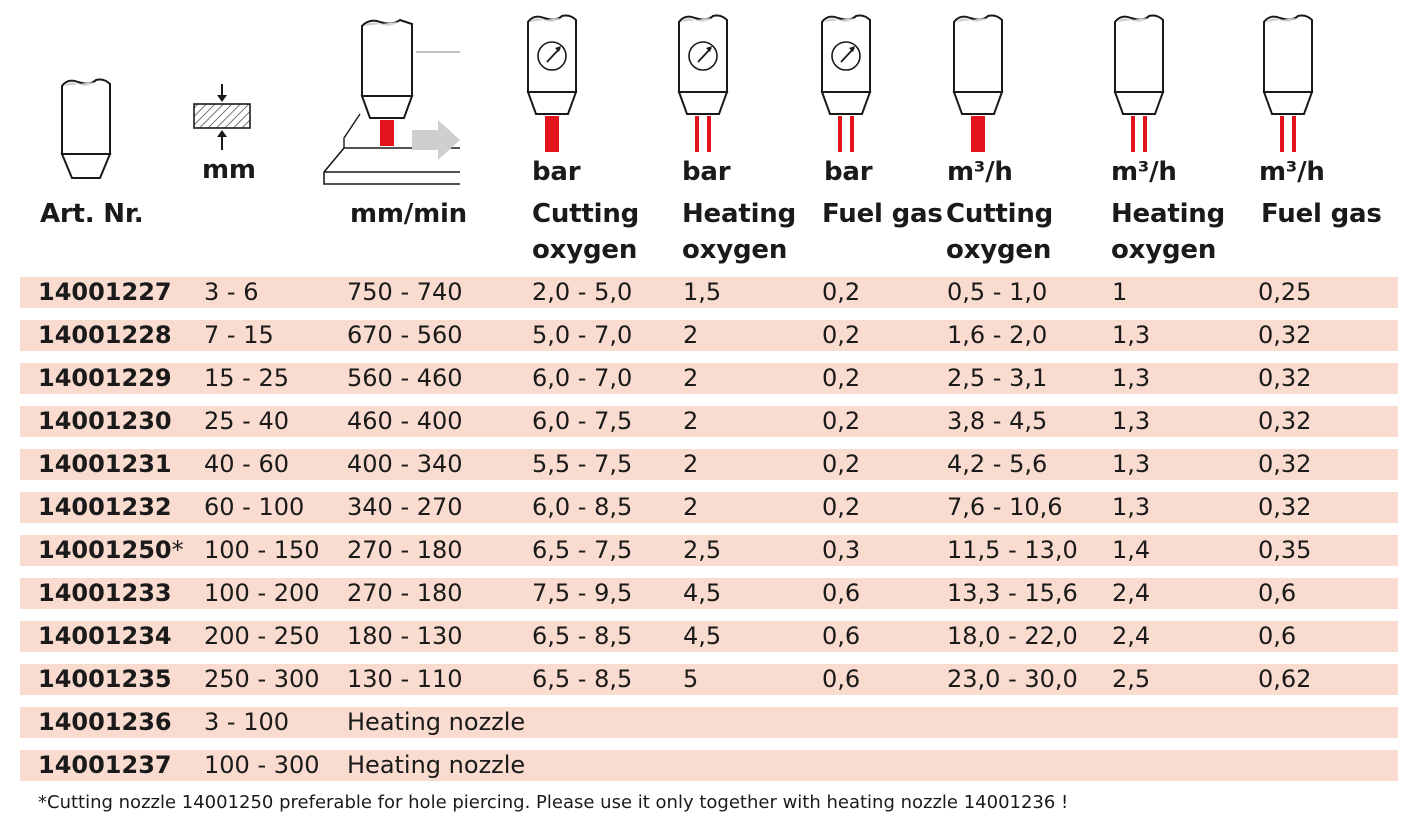  What do you see at coordinates (405, 421) in the screenshot?
I see `speed-cell: 460 - 400` at bounding box center [405, 421].